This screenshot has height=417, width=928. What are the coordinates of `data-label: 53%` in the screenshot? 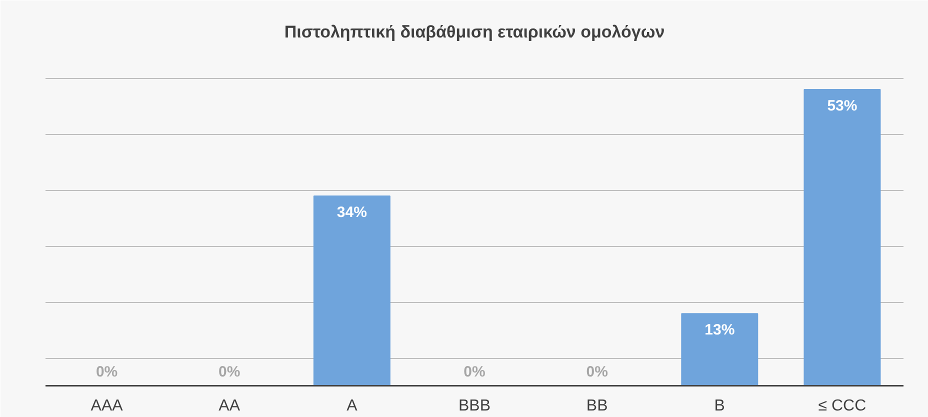 It's located at (842, 106).